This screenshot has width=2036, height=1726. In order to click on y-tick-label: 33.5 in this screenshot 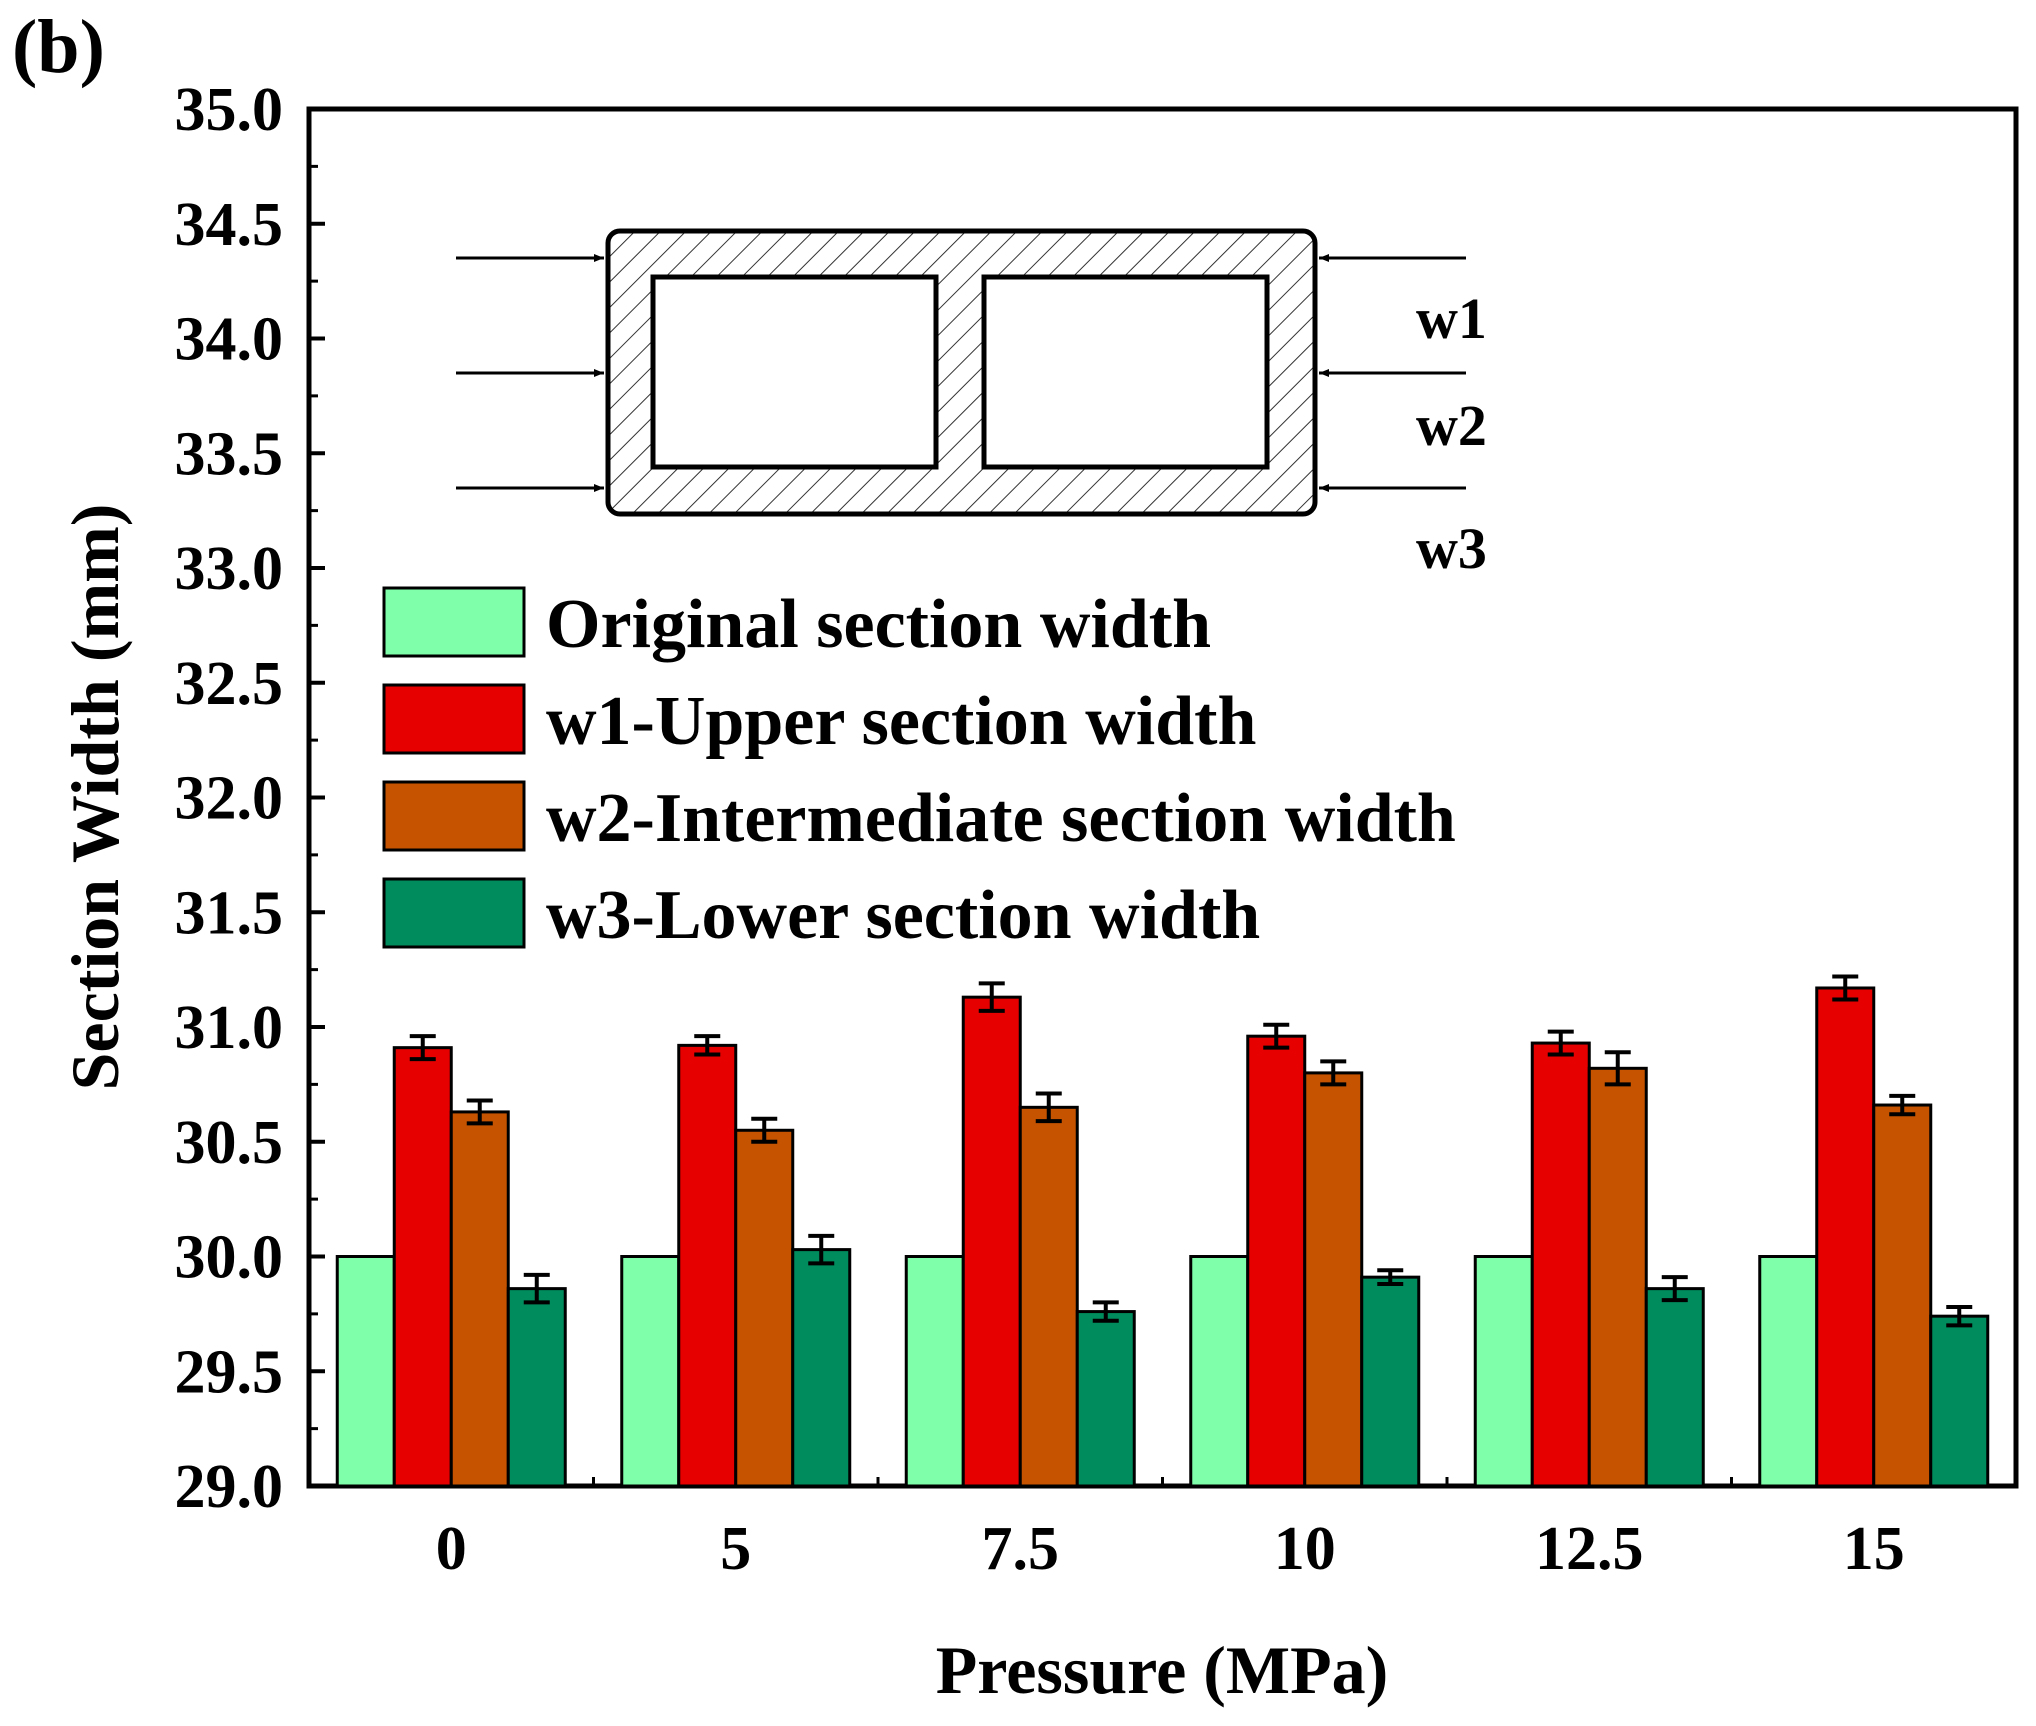, I will do `click(229, 454)`.